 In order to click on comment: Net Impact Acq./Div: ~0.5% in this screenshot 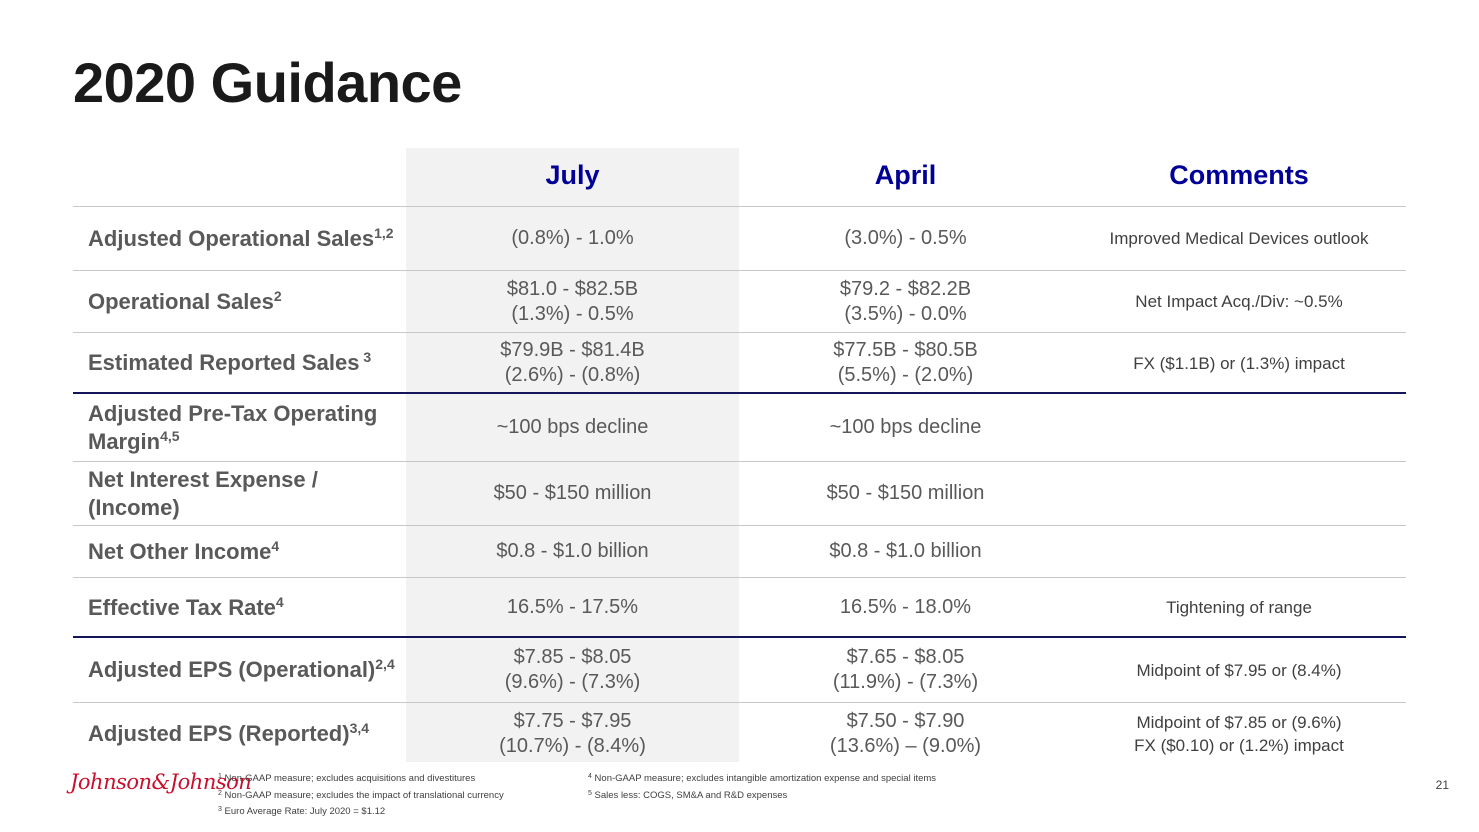, I will do `click(1239, 301)`.